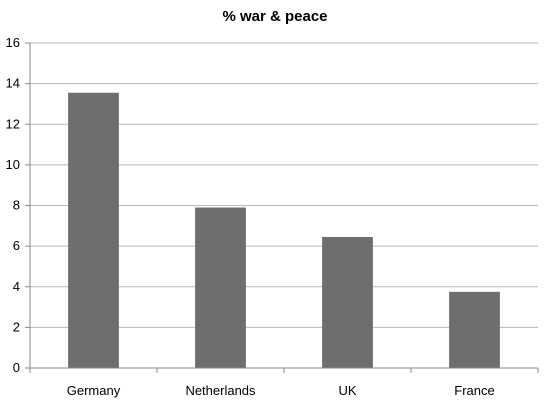  What do you see at coordinates (16, 245) in the screenshot?
I see `y-tick-label: 6` at bounding box center [16, 245].